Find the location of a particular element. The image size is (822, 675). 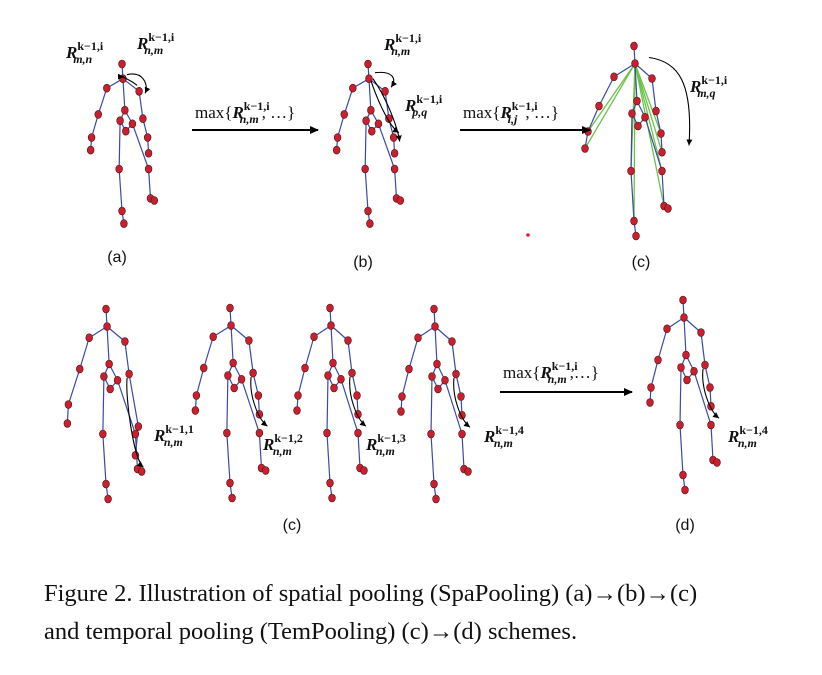

relation-label-c-right: Rk−1,i m,q is located at coordinates (708, 86).